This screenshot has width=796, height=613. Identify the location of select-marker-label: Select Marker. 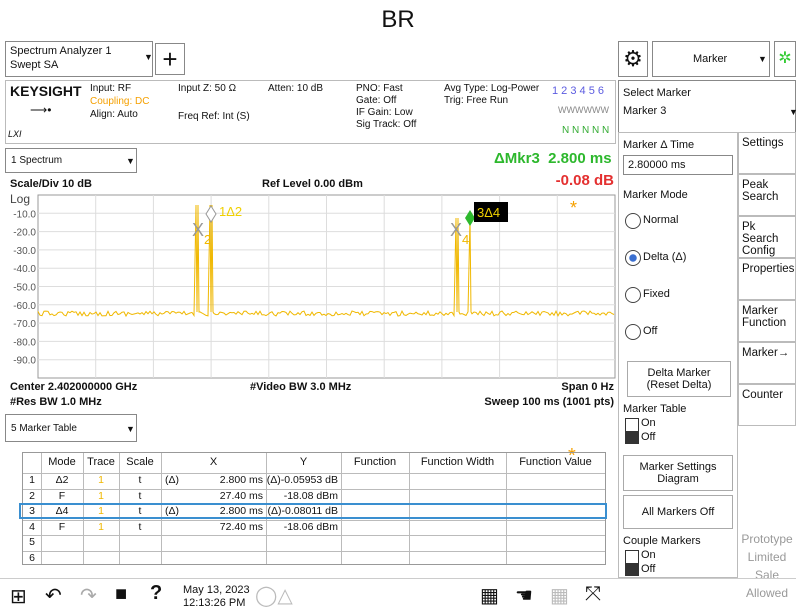
(657, 93).